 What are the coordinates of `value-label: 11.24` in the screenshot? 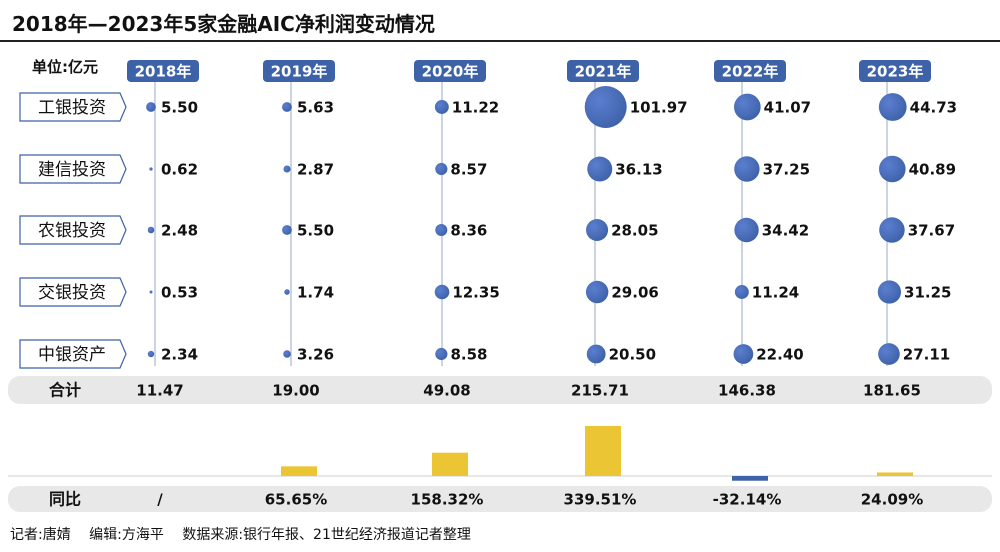 It's located at (775, 293).